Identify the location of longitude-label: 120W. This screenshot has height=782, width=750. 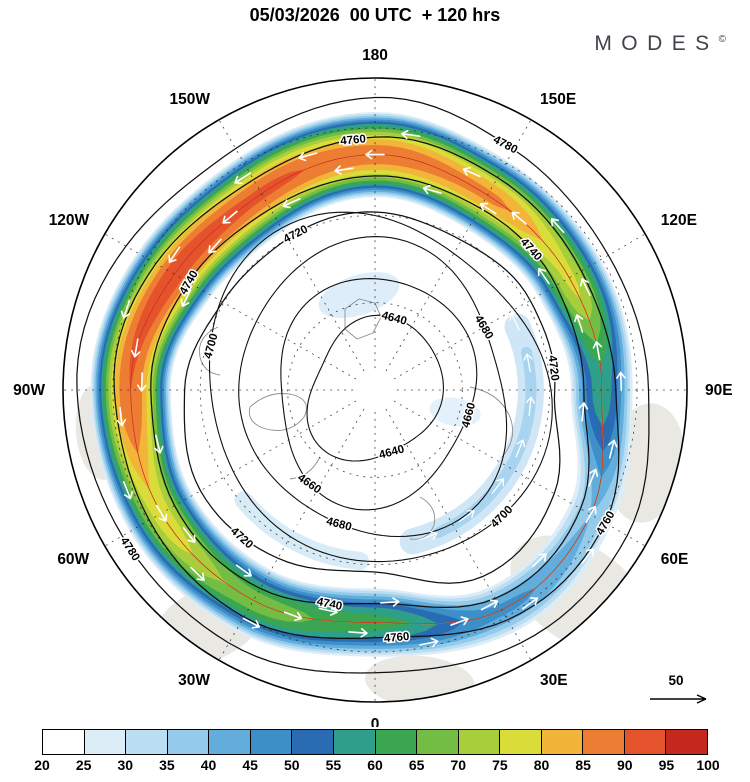
(69, 220).